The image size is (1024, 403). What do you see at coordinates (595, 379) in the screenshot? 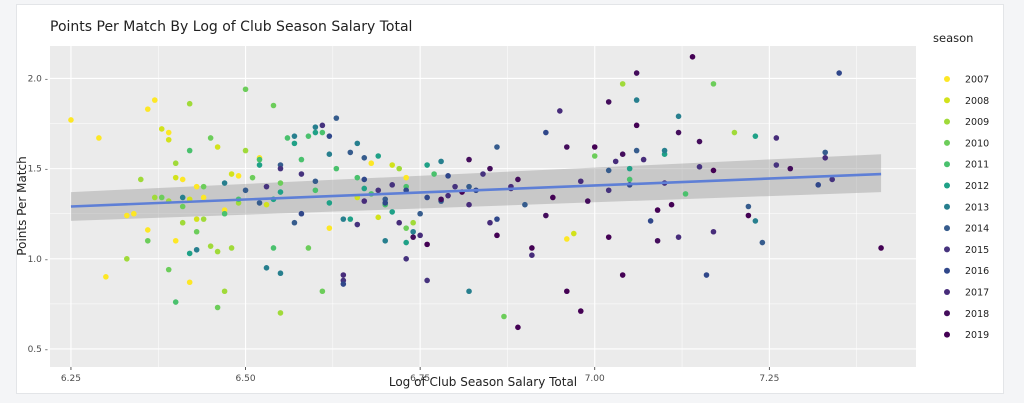
I see `x-tick-label: 7.00` at bounding box center [595, 379].